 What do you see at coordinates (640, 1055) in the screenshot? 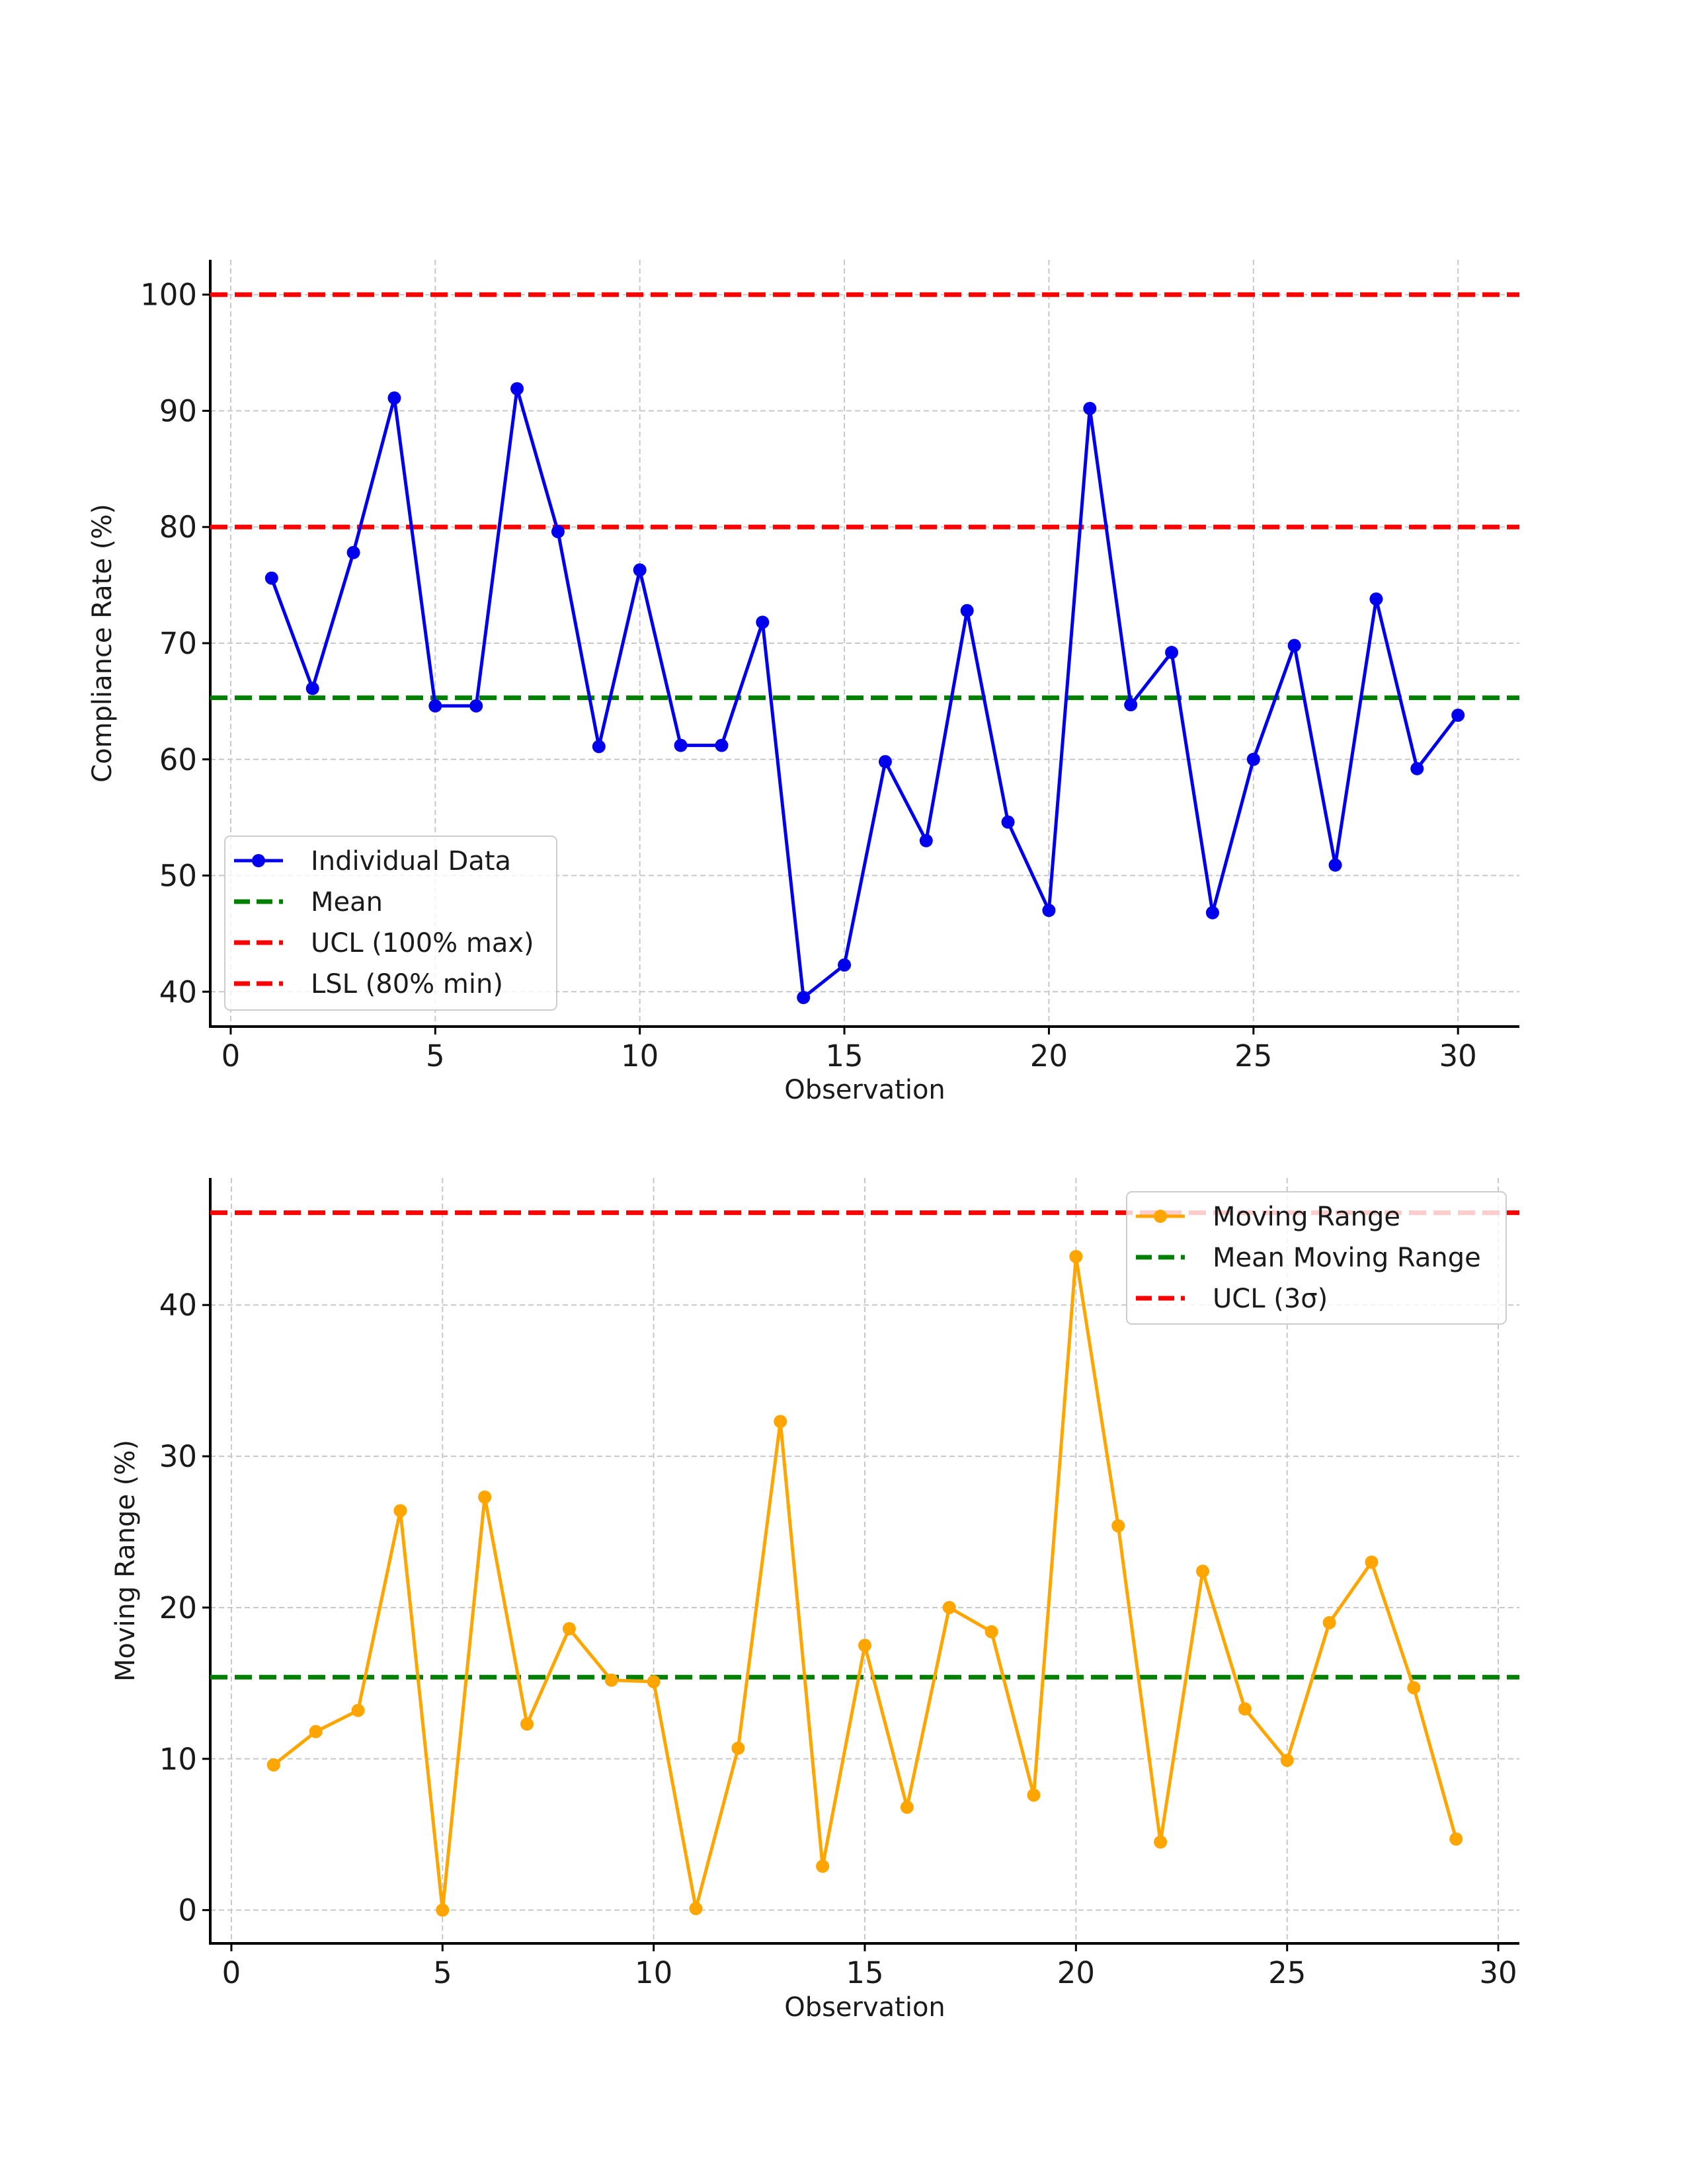
I see `x-tick-label: 10` at bounding box center [640, 1055].